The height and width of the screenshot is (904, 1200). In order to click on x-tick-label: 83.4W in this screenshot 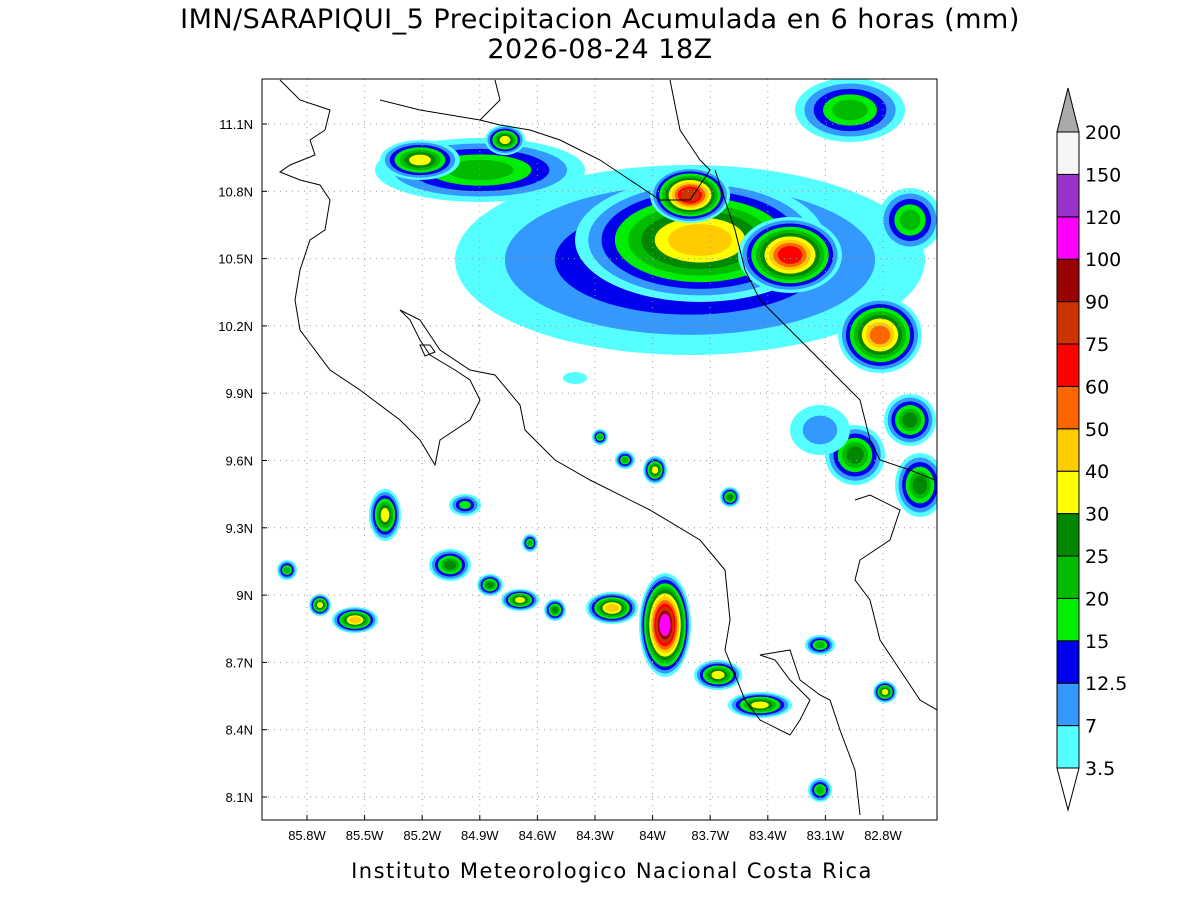, I will do `click(768, 835)`.